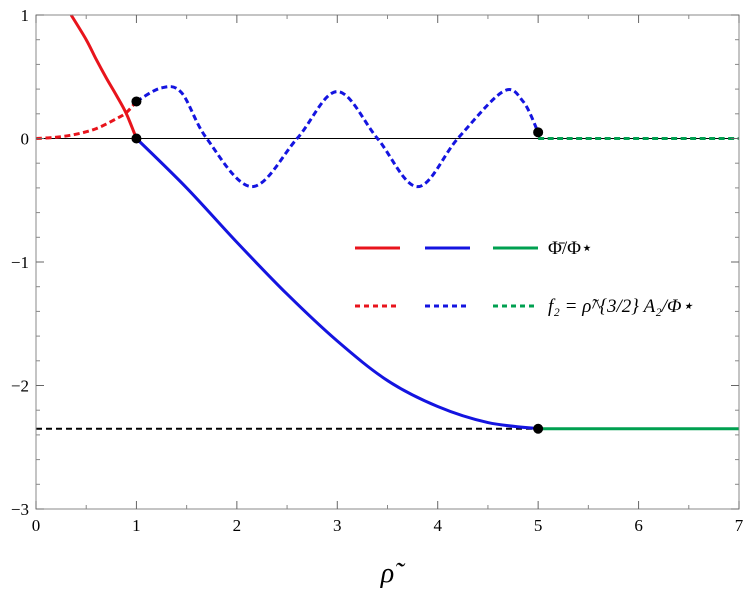 Image resolution: width=747 pixels, height=600 pixels. Describe the element at coordinates (25, 15) in the screenshot. I see `y-tick-label: 1` at that location.